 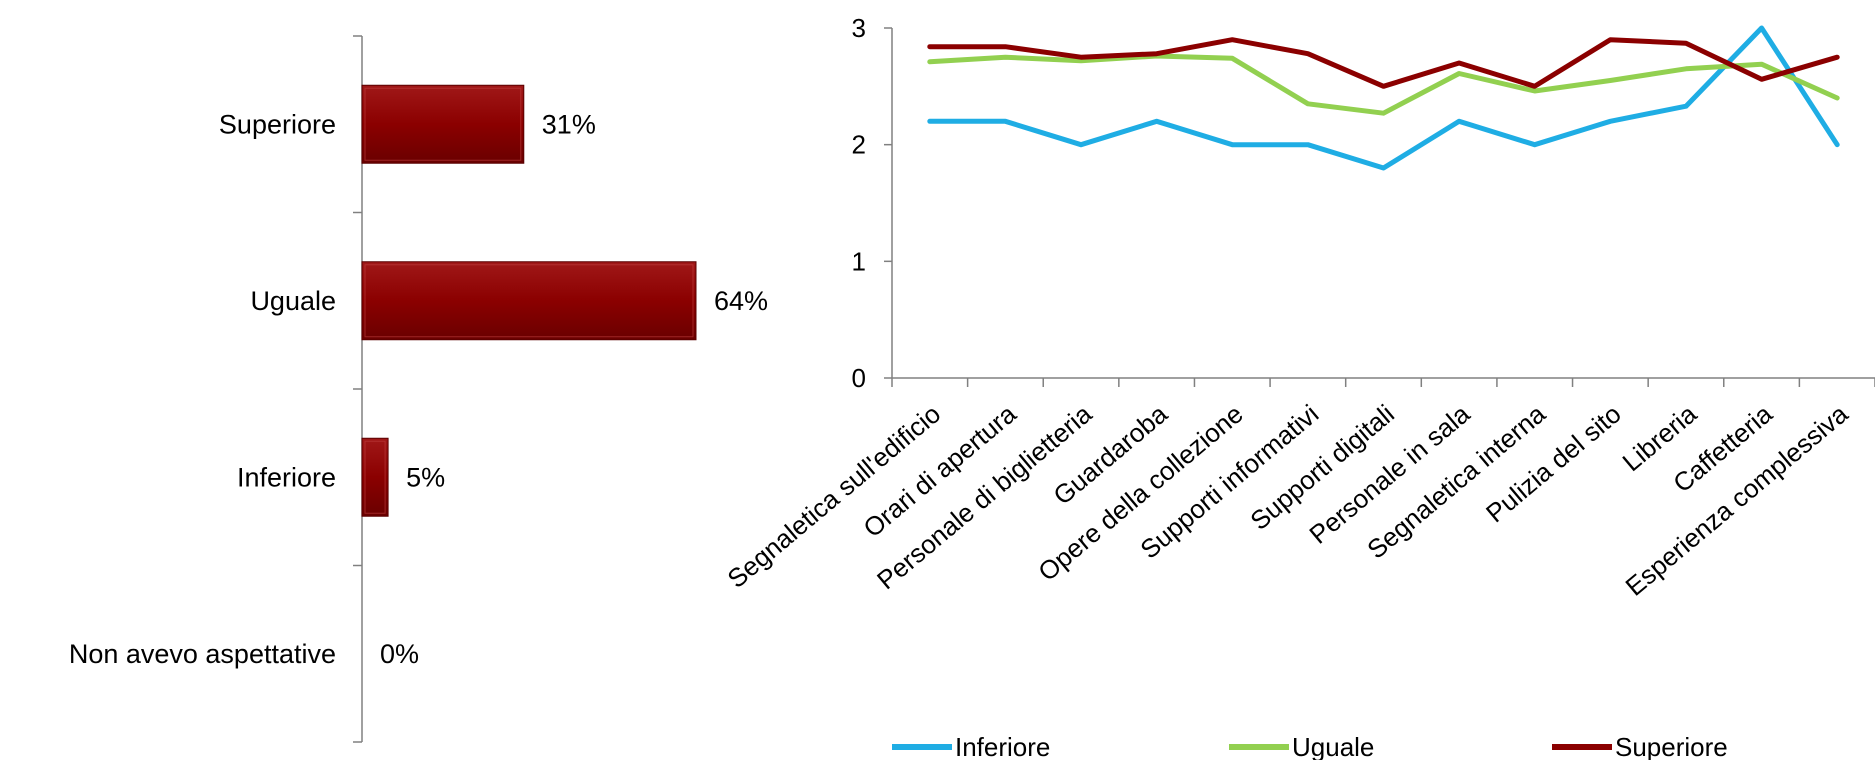 What do you see at coordinates (569, 124) in the screenshot?
I see `bar-value-label: 31%` at bounding box center [569, 124].